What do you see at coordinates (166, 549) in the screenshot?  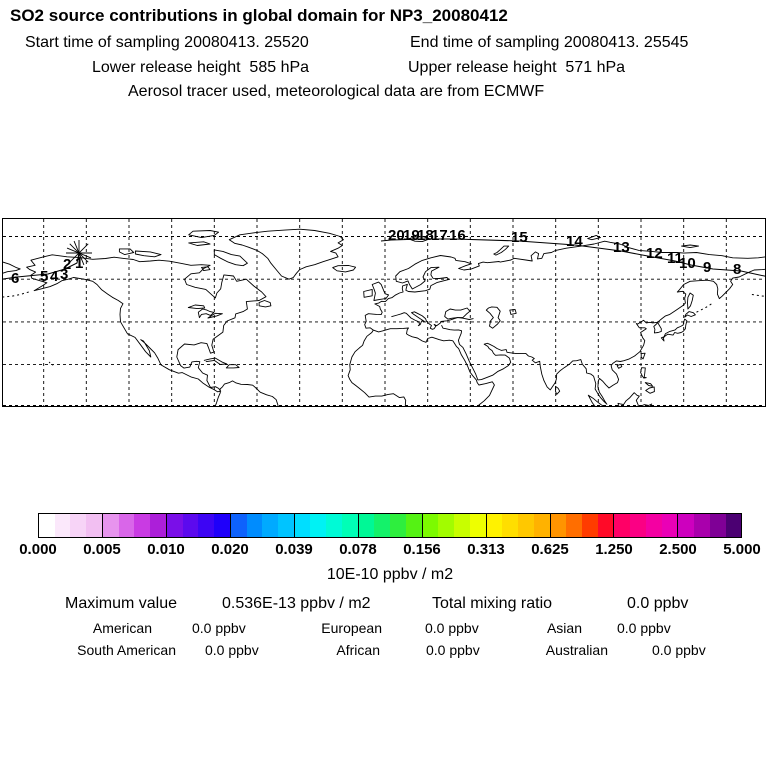 I see `colorbar-tick: 0.010` at bounding box center [166, 549].